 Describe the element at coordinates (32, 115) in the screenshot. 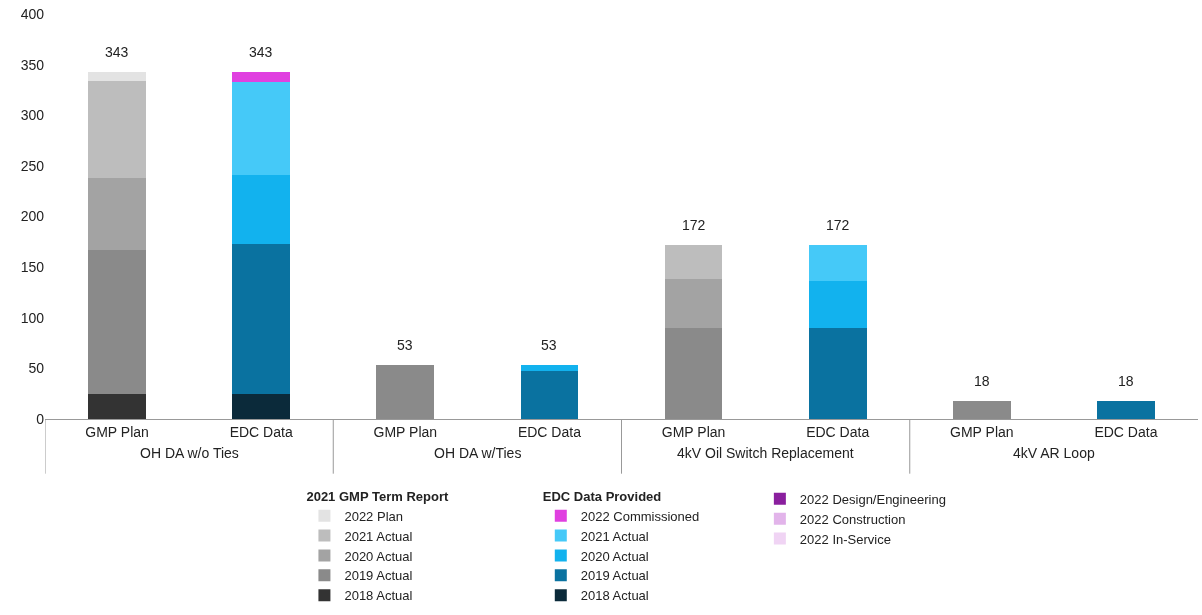

I see `y-tick-label: 300` at that location.